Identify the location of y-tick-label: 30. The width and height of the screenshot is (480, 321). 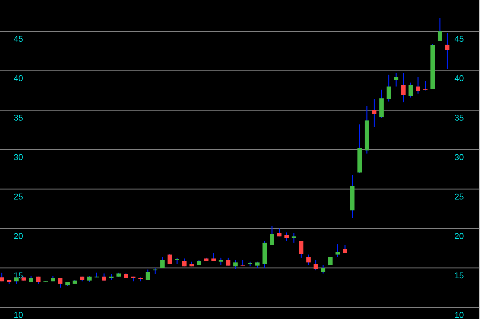
(18, 157).